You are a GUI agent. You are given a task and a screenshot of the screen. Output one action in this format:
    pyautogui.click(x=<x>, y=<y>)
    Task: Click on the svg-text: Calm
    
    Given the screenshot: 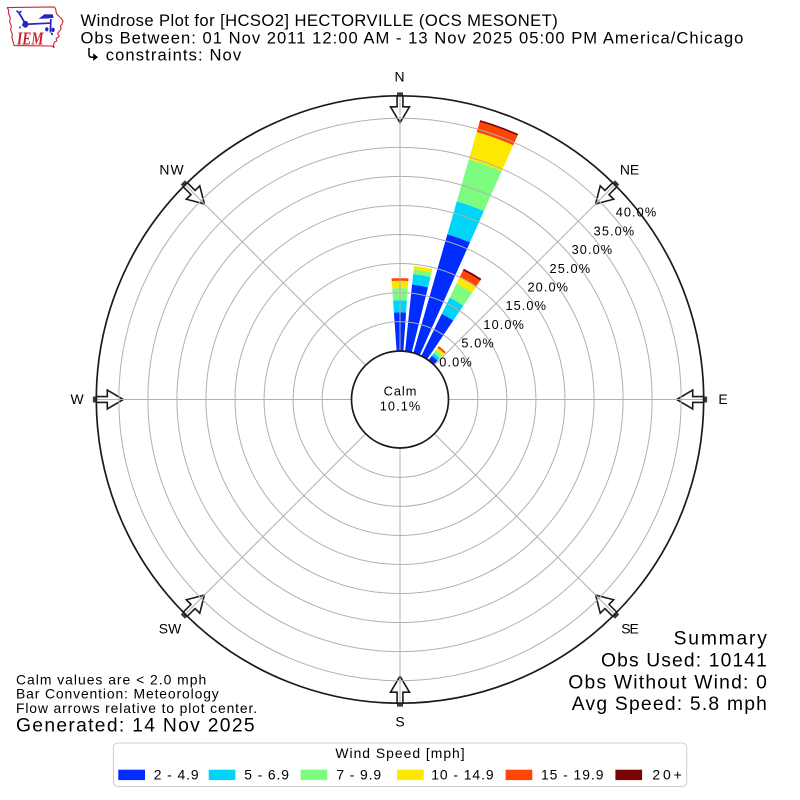 What is the action you would take?
    pyautogui.click(x=400, y=390)
    